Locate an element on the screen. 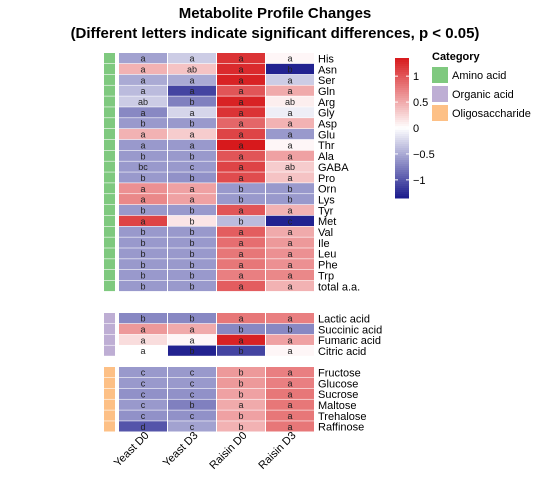 The height and width of the screenshot is (488, 550). row-label: Glu is located at coordinates (326, 135).